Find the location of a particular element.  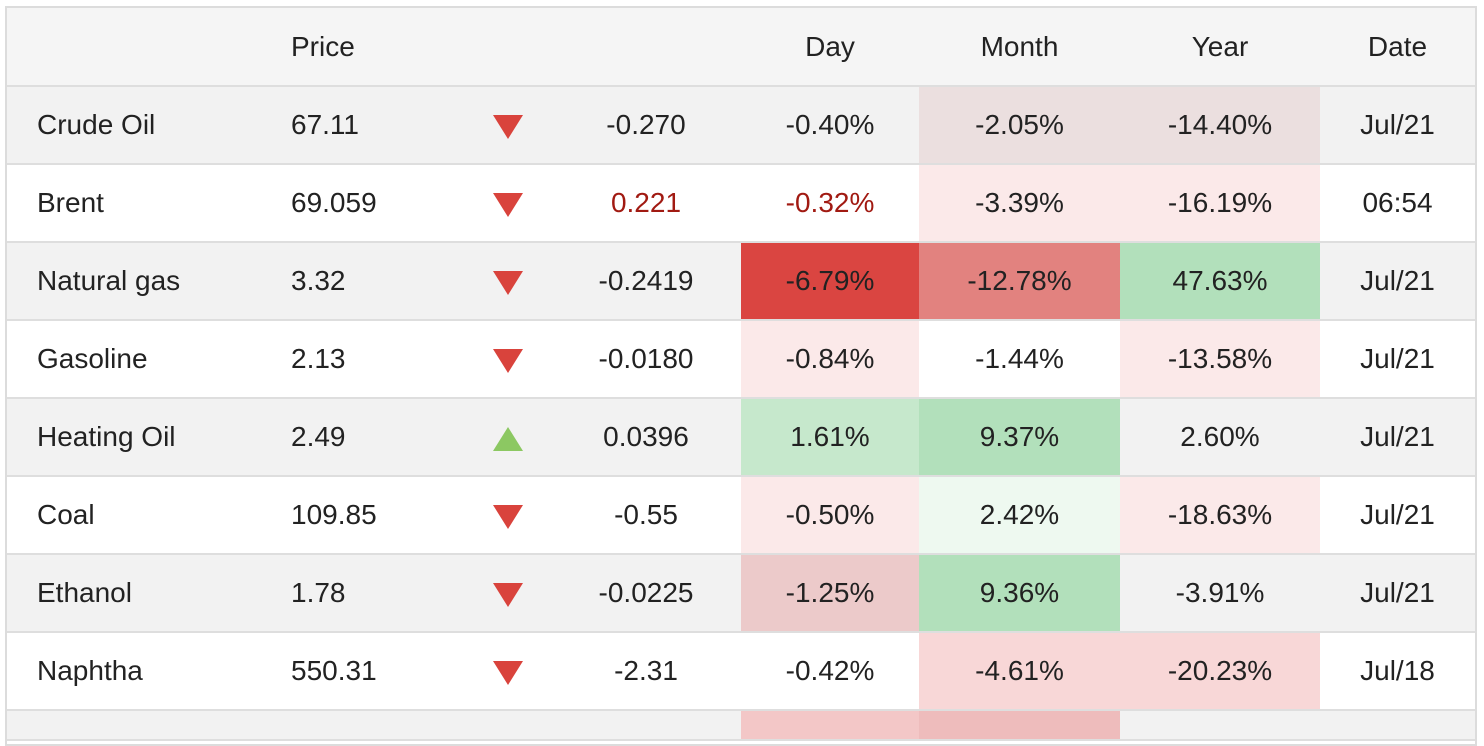

change-cell: -2.31 is located at coordinates (646, 671).